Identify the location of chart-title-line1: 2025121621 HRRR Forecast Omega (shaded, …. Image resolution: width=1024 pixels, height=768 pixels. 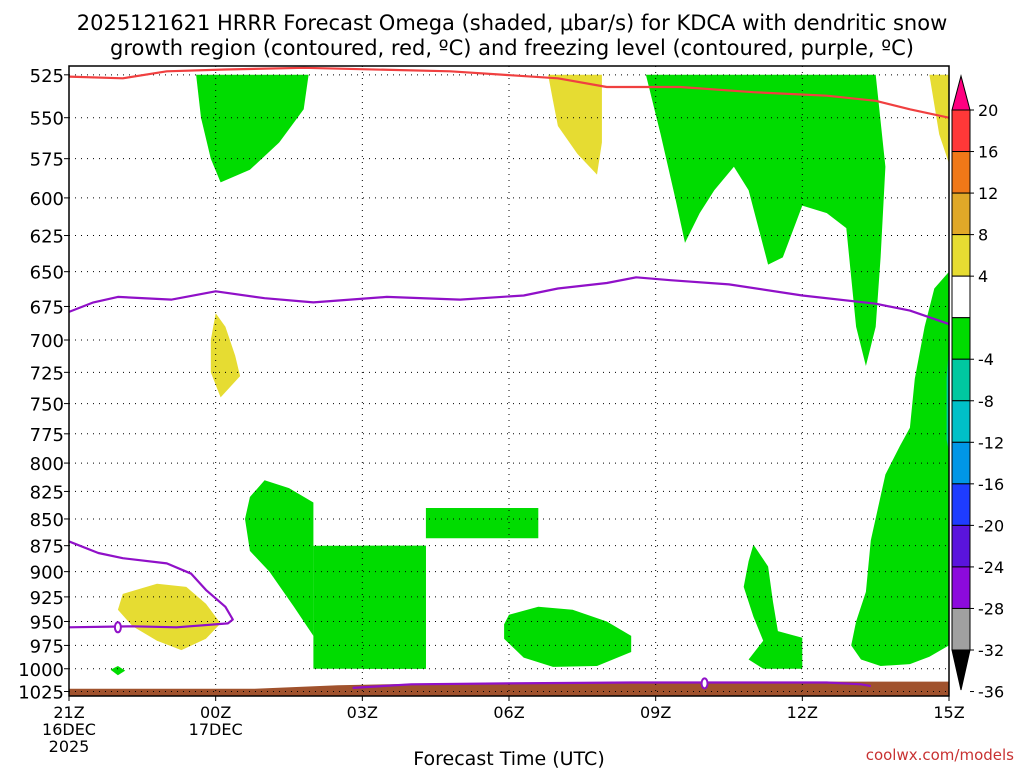
(512, 23).